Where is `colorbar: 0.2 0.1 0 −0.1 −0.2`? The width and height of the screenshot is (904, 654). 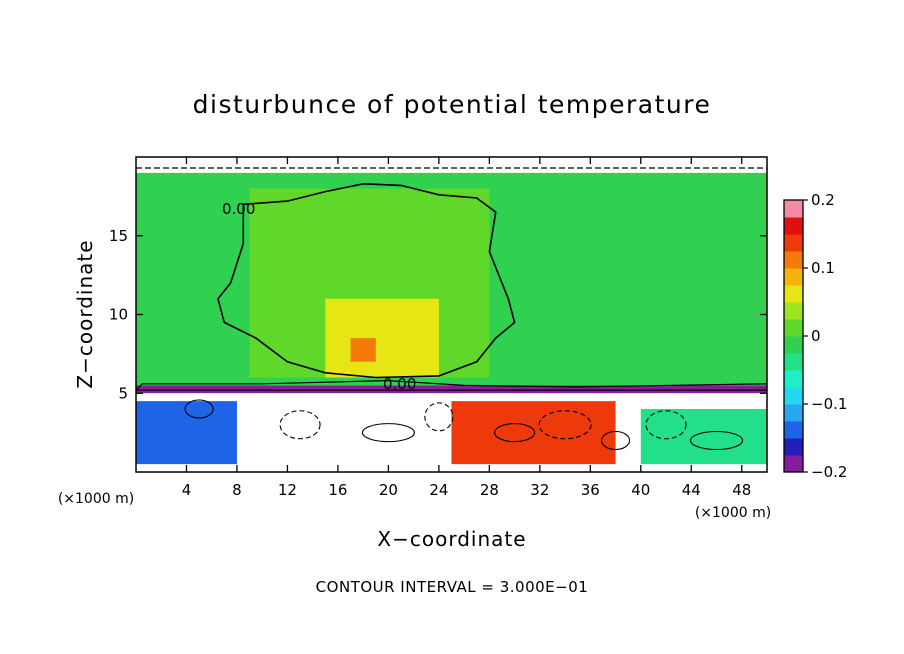
colorbar: 0.2 0.1 0 −0.1 −0.2 is located at coordinates (815, 336).